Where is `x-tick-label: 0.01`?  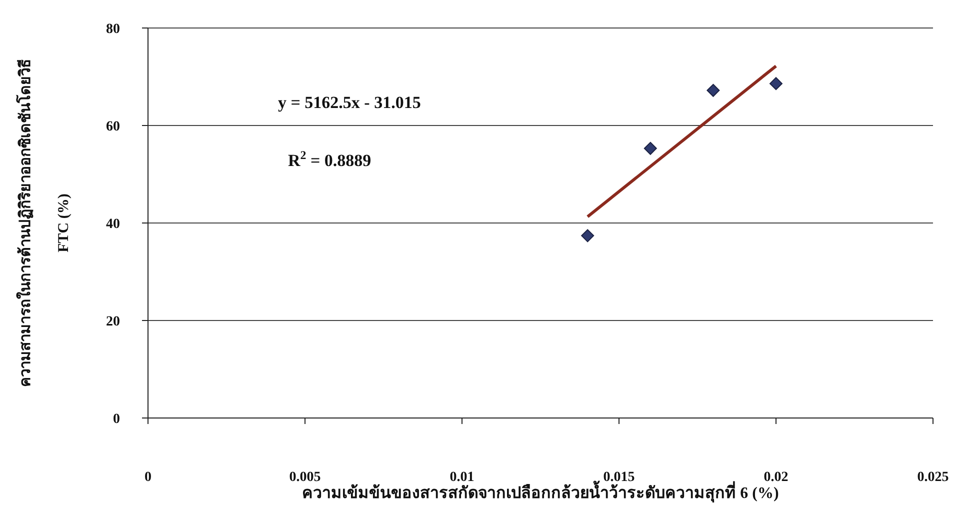 x-tick-label: 0.01 is located at coordinates (462, 477).